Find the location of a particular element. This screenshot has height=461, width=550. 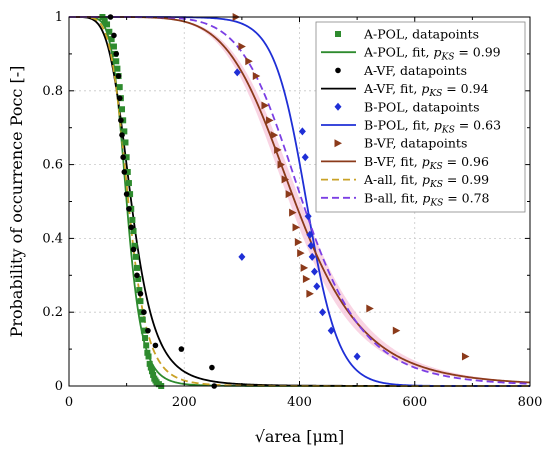

x-tick-label-4: 800 is located at coordinates (530, 402).